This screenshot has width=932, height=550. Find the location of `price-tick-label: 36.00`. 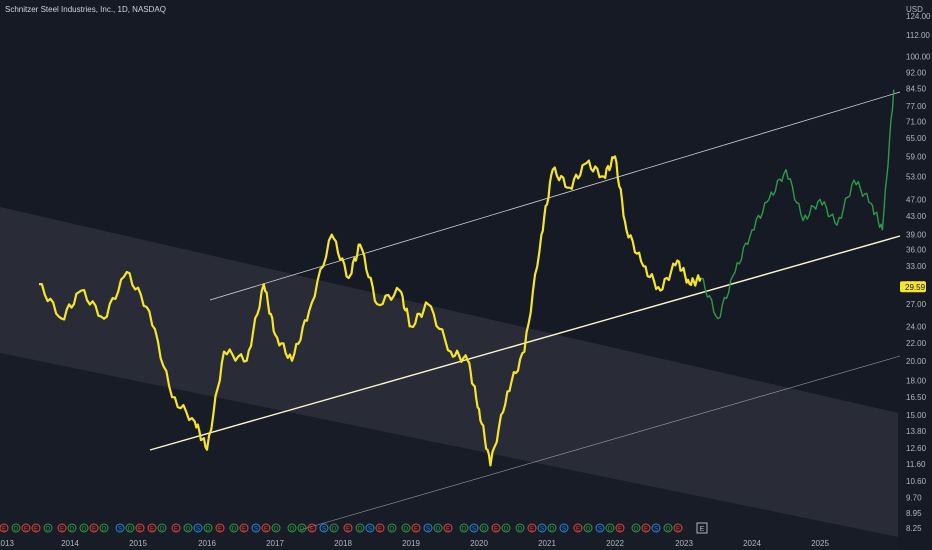

price-tick-label: 36.00 is located at coordinates (916, 250).